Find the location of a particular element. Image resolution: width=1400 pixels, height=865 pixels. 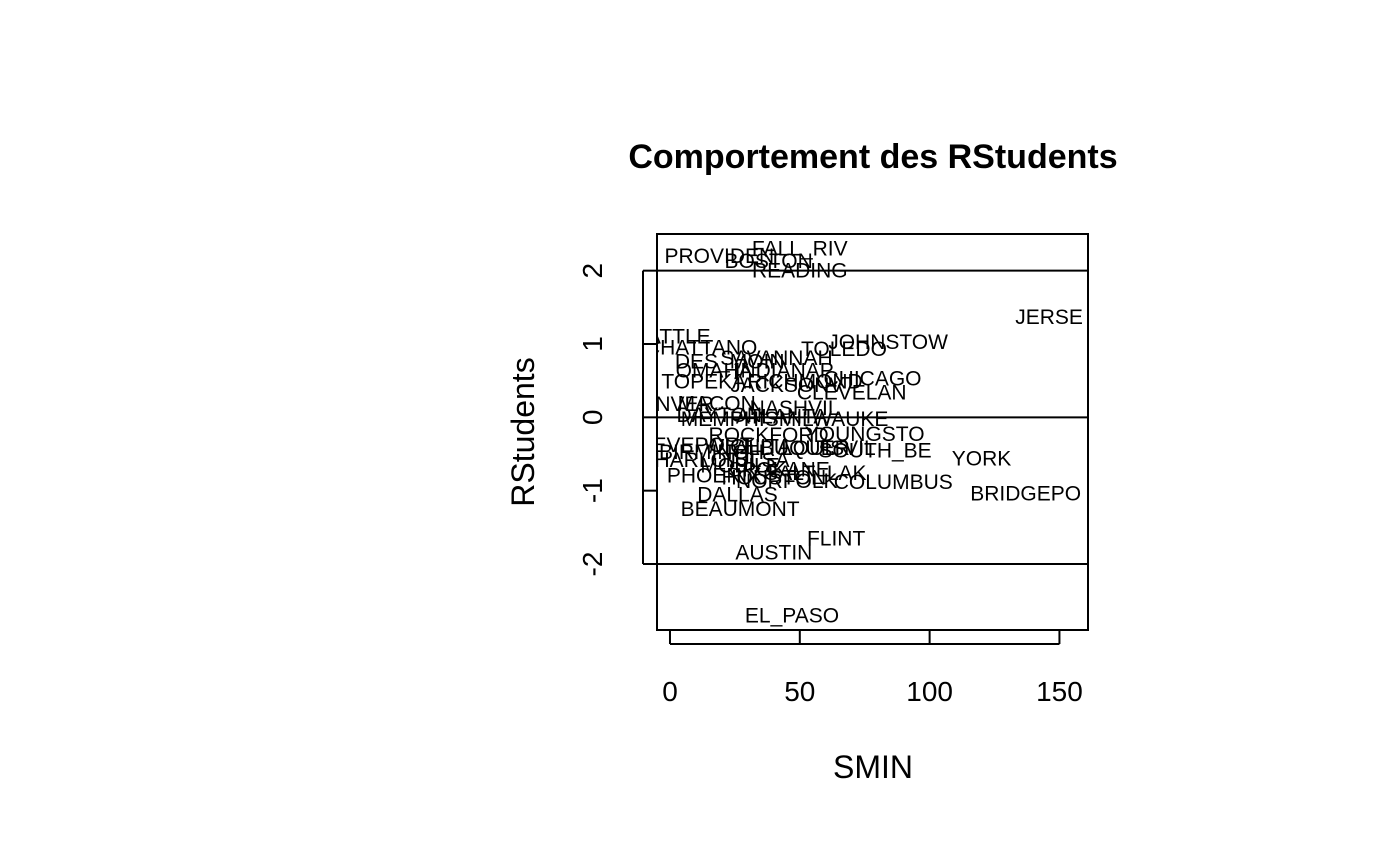

data-point-label: FALL_RIV is located at coordinates (800, 249).